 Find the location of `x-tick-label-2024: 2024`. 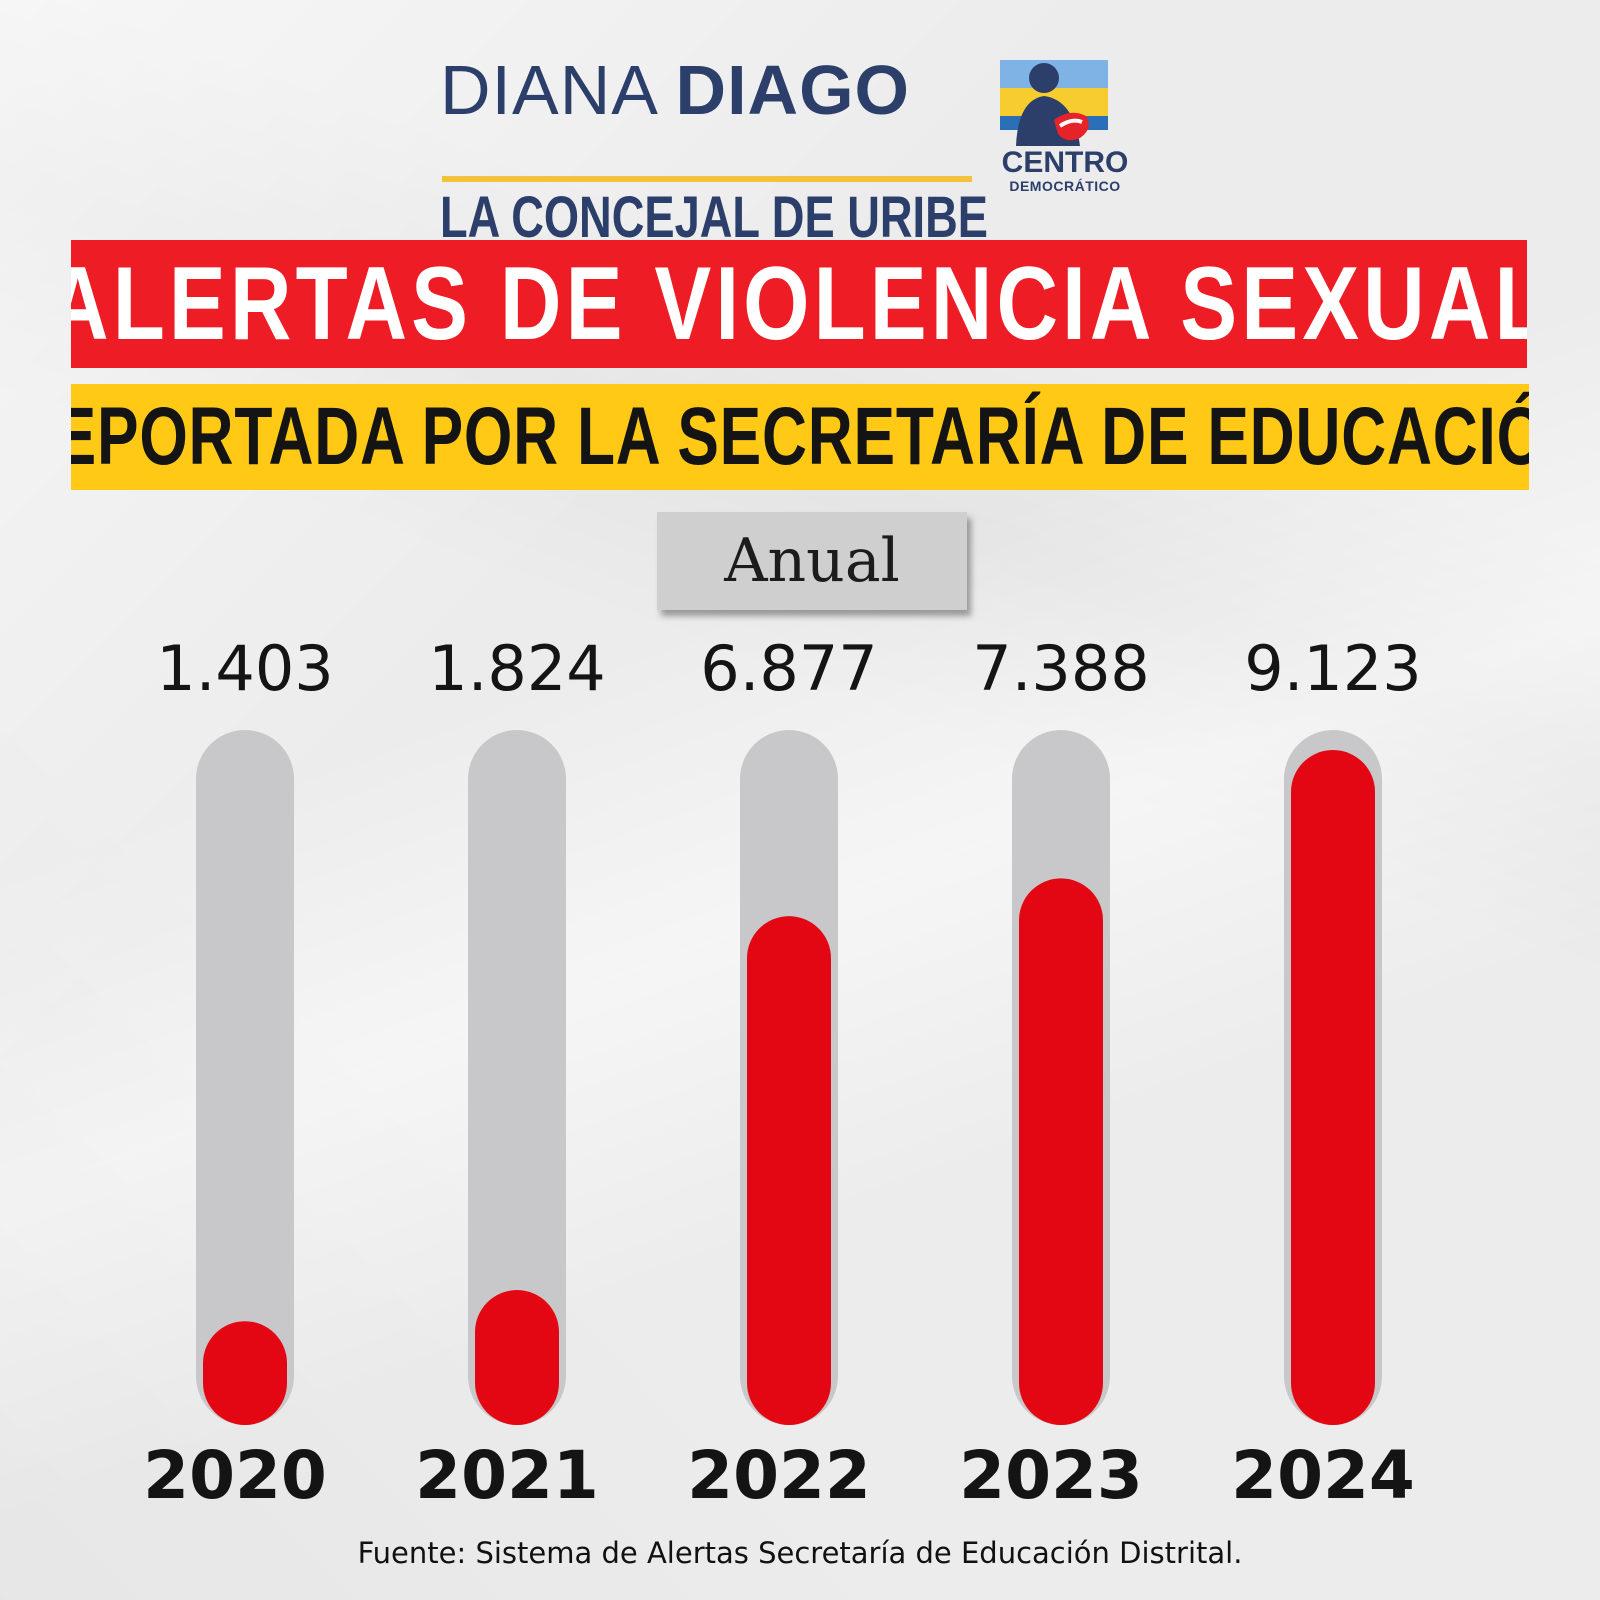

x-tick-label-2024: 2024 is located at coordinates (1323, 1475).